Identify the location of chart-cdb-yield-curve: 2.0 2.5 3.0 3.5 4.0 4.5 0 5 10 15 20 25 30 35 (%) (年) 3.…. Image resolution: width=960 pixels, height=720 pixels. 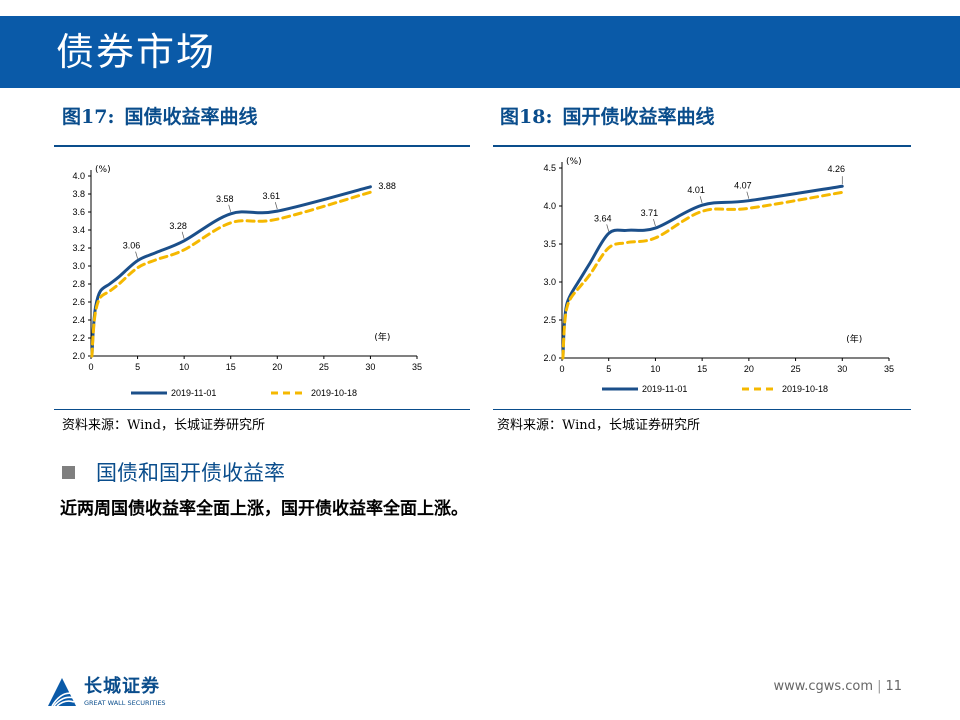
(718, 275).